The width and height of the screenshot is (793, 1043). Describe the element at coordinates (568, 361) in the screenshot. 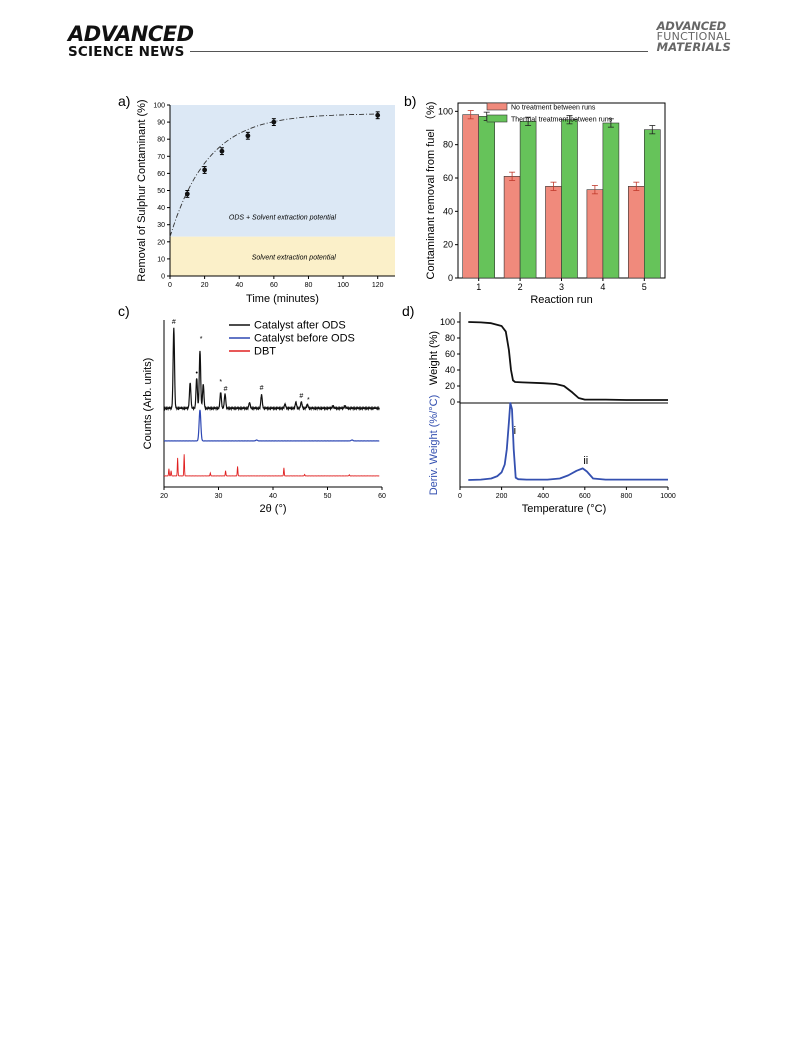

I see `tga-weight-curve` at that location.